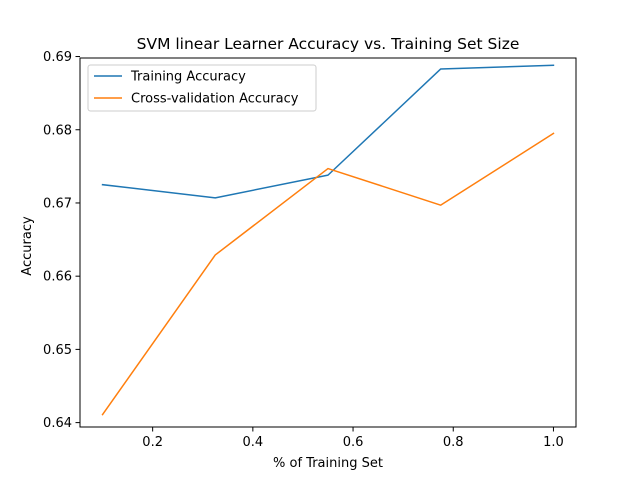 The width and height of the screenshot is (640, 480). What do you see at coordinates (328, 463) in the screenshot?
I see `x-axis-label: % of Training Set` at bounding box center [328, 463].